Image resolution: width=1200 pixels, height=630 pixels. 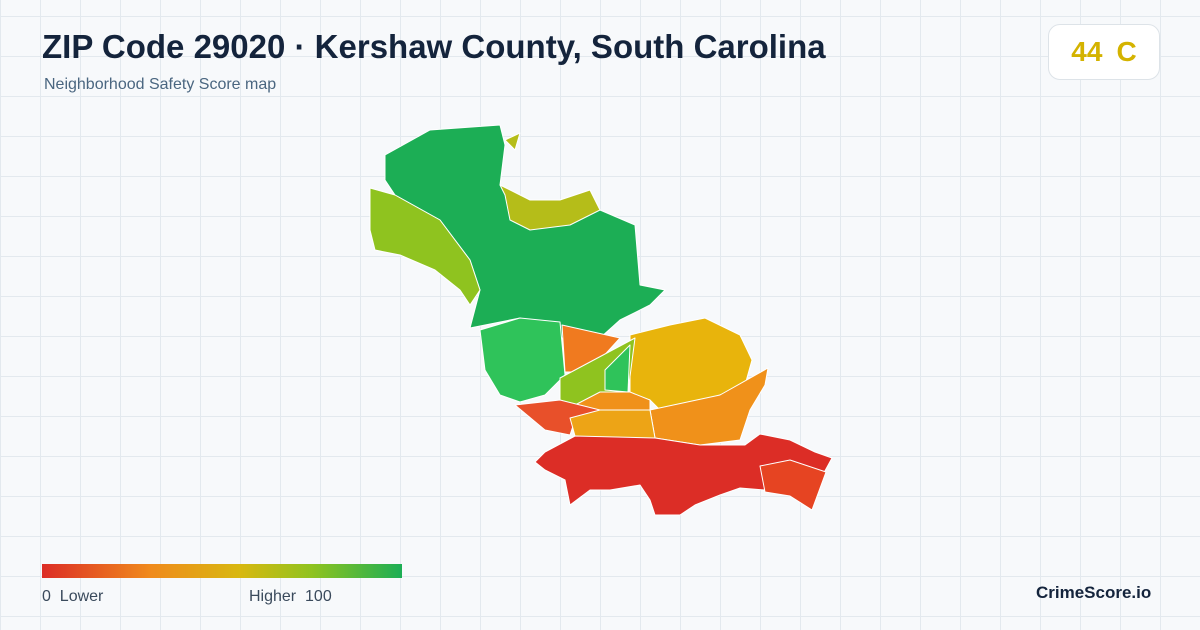 I want to click on subtitle: Neighborhood Safety Score map, so click(x=160, y=84).